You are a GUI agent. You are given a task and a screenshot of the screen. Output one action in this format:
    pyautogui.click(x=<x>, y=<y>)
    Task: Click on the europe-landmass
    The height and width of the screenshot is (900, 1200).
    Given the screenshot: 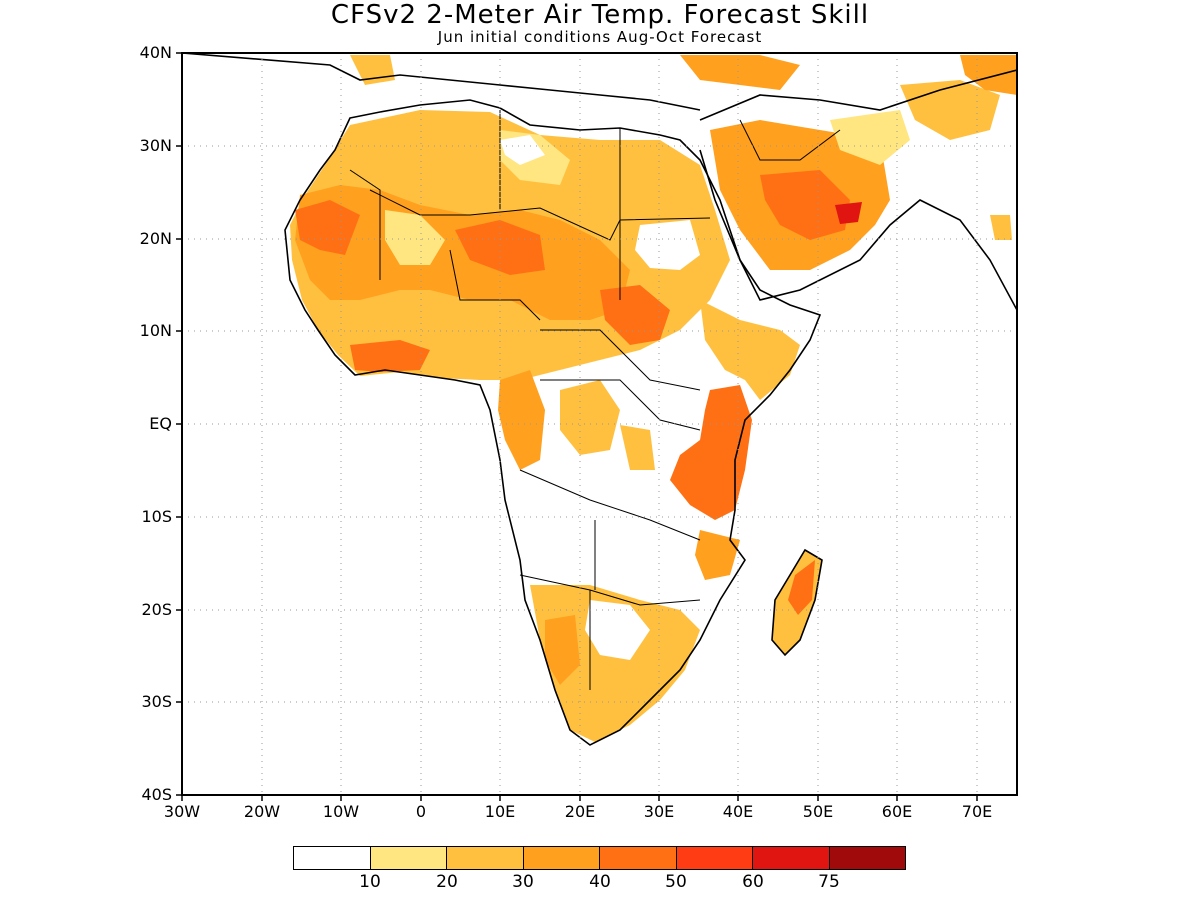 What is the action you would take?
    pyautogui.click(x=599, y=81)
    